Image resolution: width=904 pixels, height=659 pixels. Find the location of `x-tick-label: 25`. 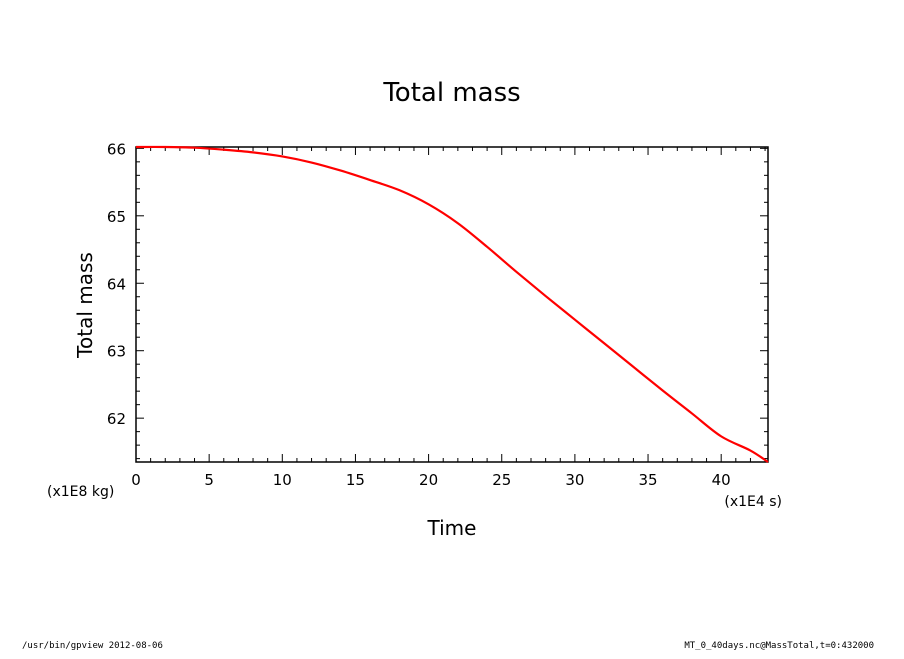

x-tick-label: 25 is located at coordinates (501, 480).